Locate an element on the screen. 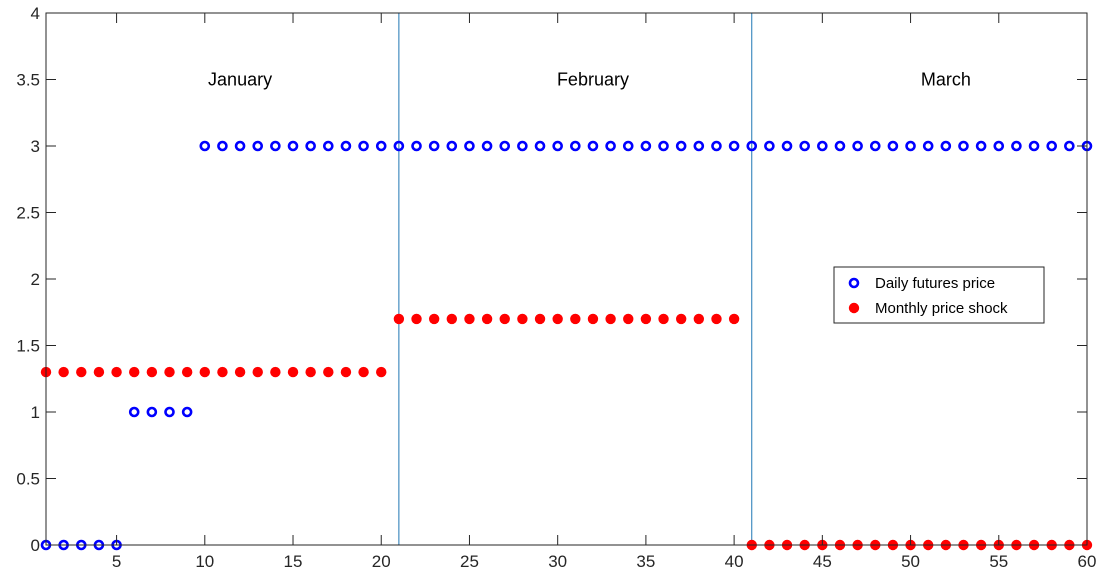 This screenshot has width=1099, height=575. x-tick-label: 45 is located at coordinates (822, 561).